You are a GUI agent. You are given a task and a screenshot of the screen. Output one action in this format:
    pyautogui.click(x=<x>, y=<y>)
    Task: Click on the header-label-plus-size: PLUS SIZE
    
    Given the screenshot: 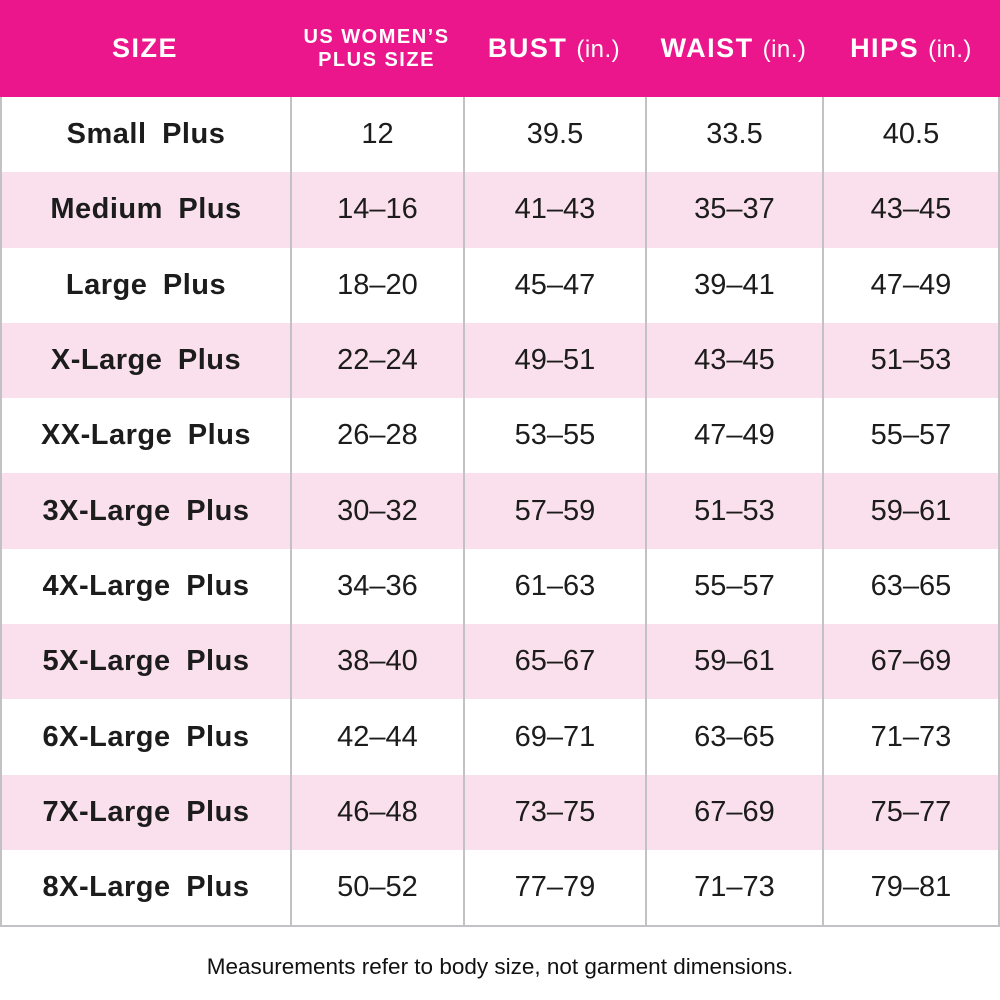 What is the action you would take?
    pyautogui.click(x=376, y=59)
    